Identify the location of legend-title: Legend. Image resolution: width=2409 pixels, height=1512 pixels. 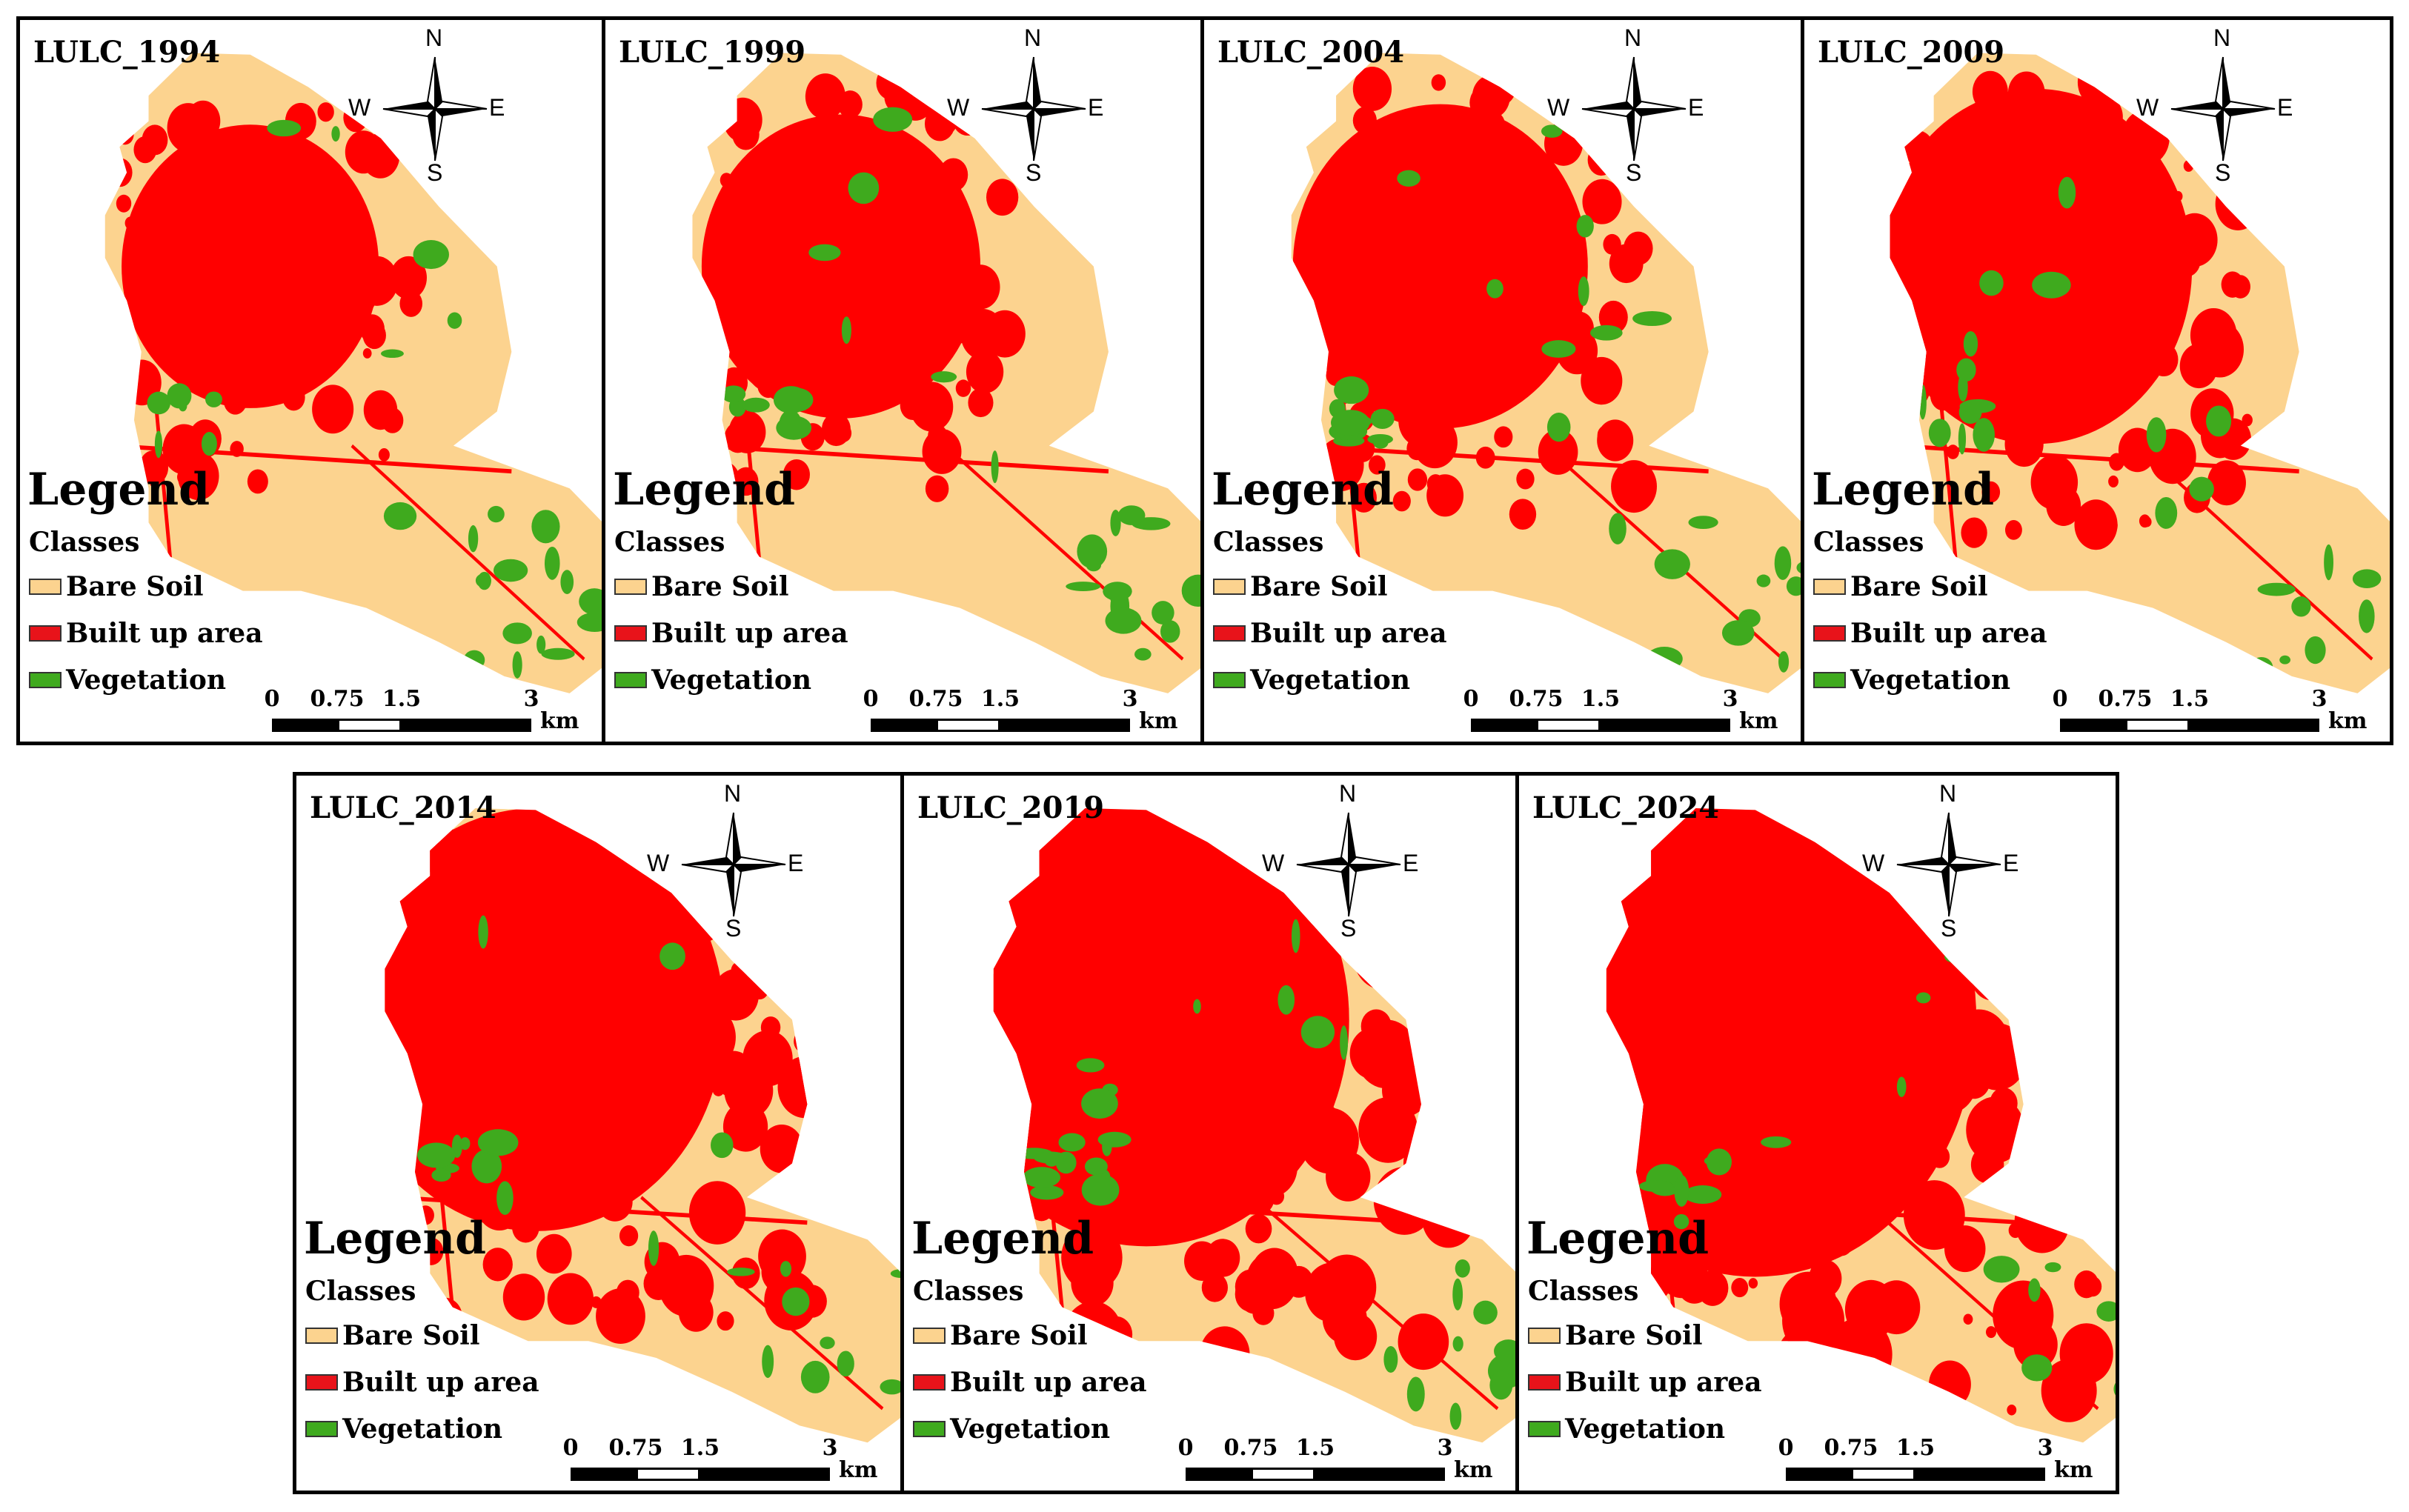
(118, 490).